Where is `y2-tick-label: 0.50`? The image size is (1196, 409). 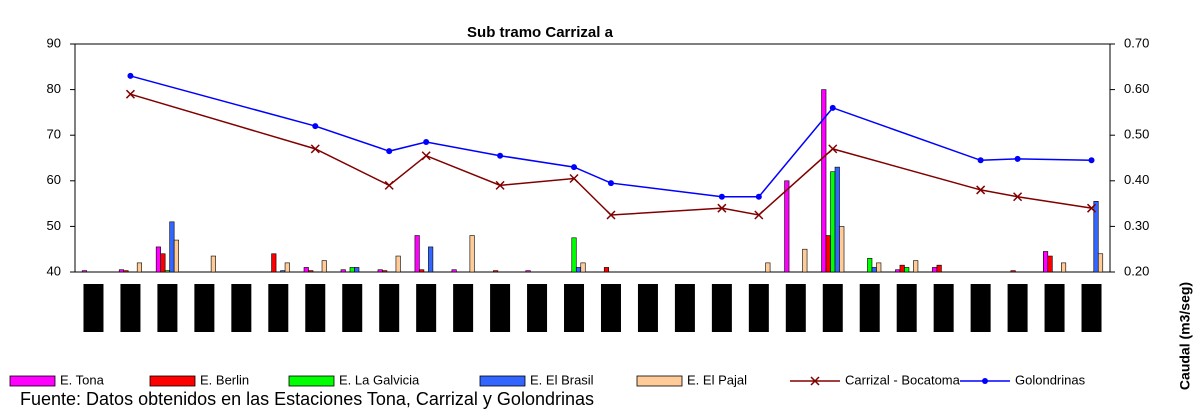
y2-tick-label: 0.50 is located at coordinates (1136, 134).